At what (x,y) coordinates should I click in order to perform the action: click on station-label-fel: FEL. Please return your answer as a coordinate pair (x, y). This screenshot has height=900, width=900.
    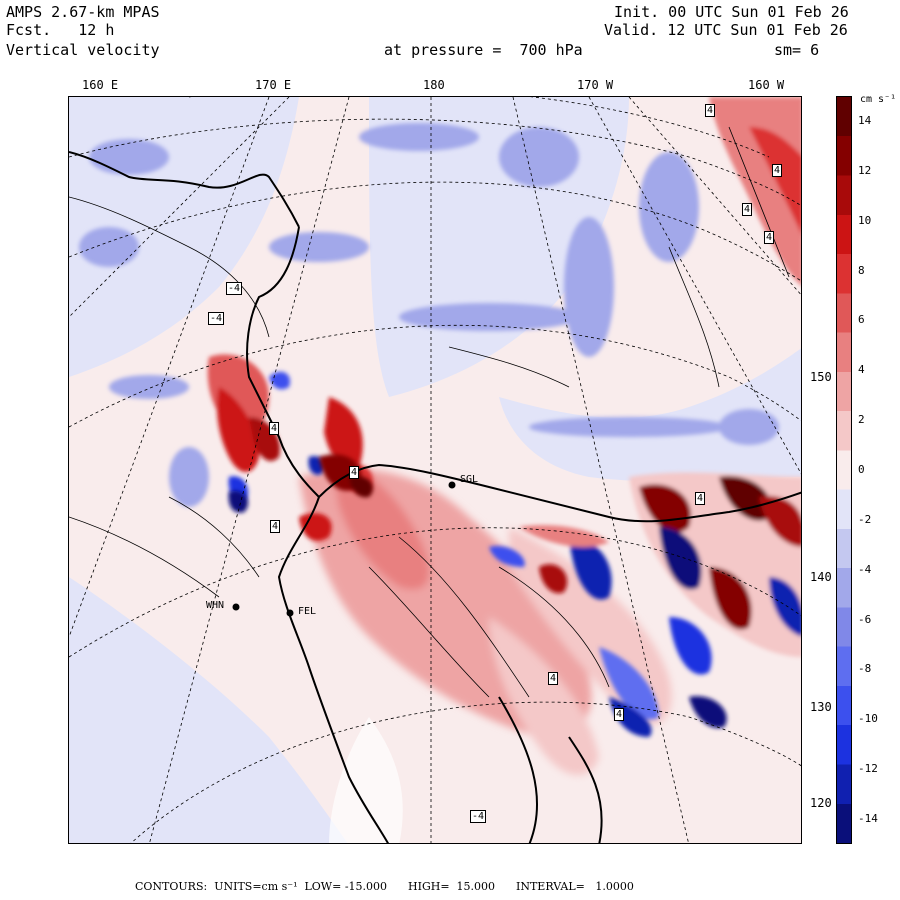
    Looking at the image, I should click on (307, 611).